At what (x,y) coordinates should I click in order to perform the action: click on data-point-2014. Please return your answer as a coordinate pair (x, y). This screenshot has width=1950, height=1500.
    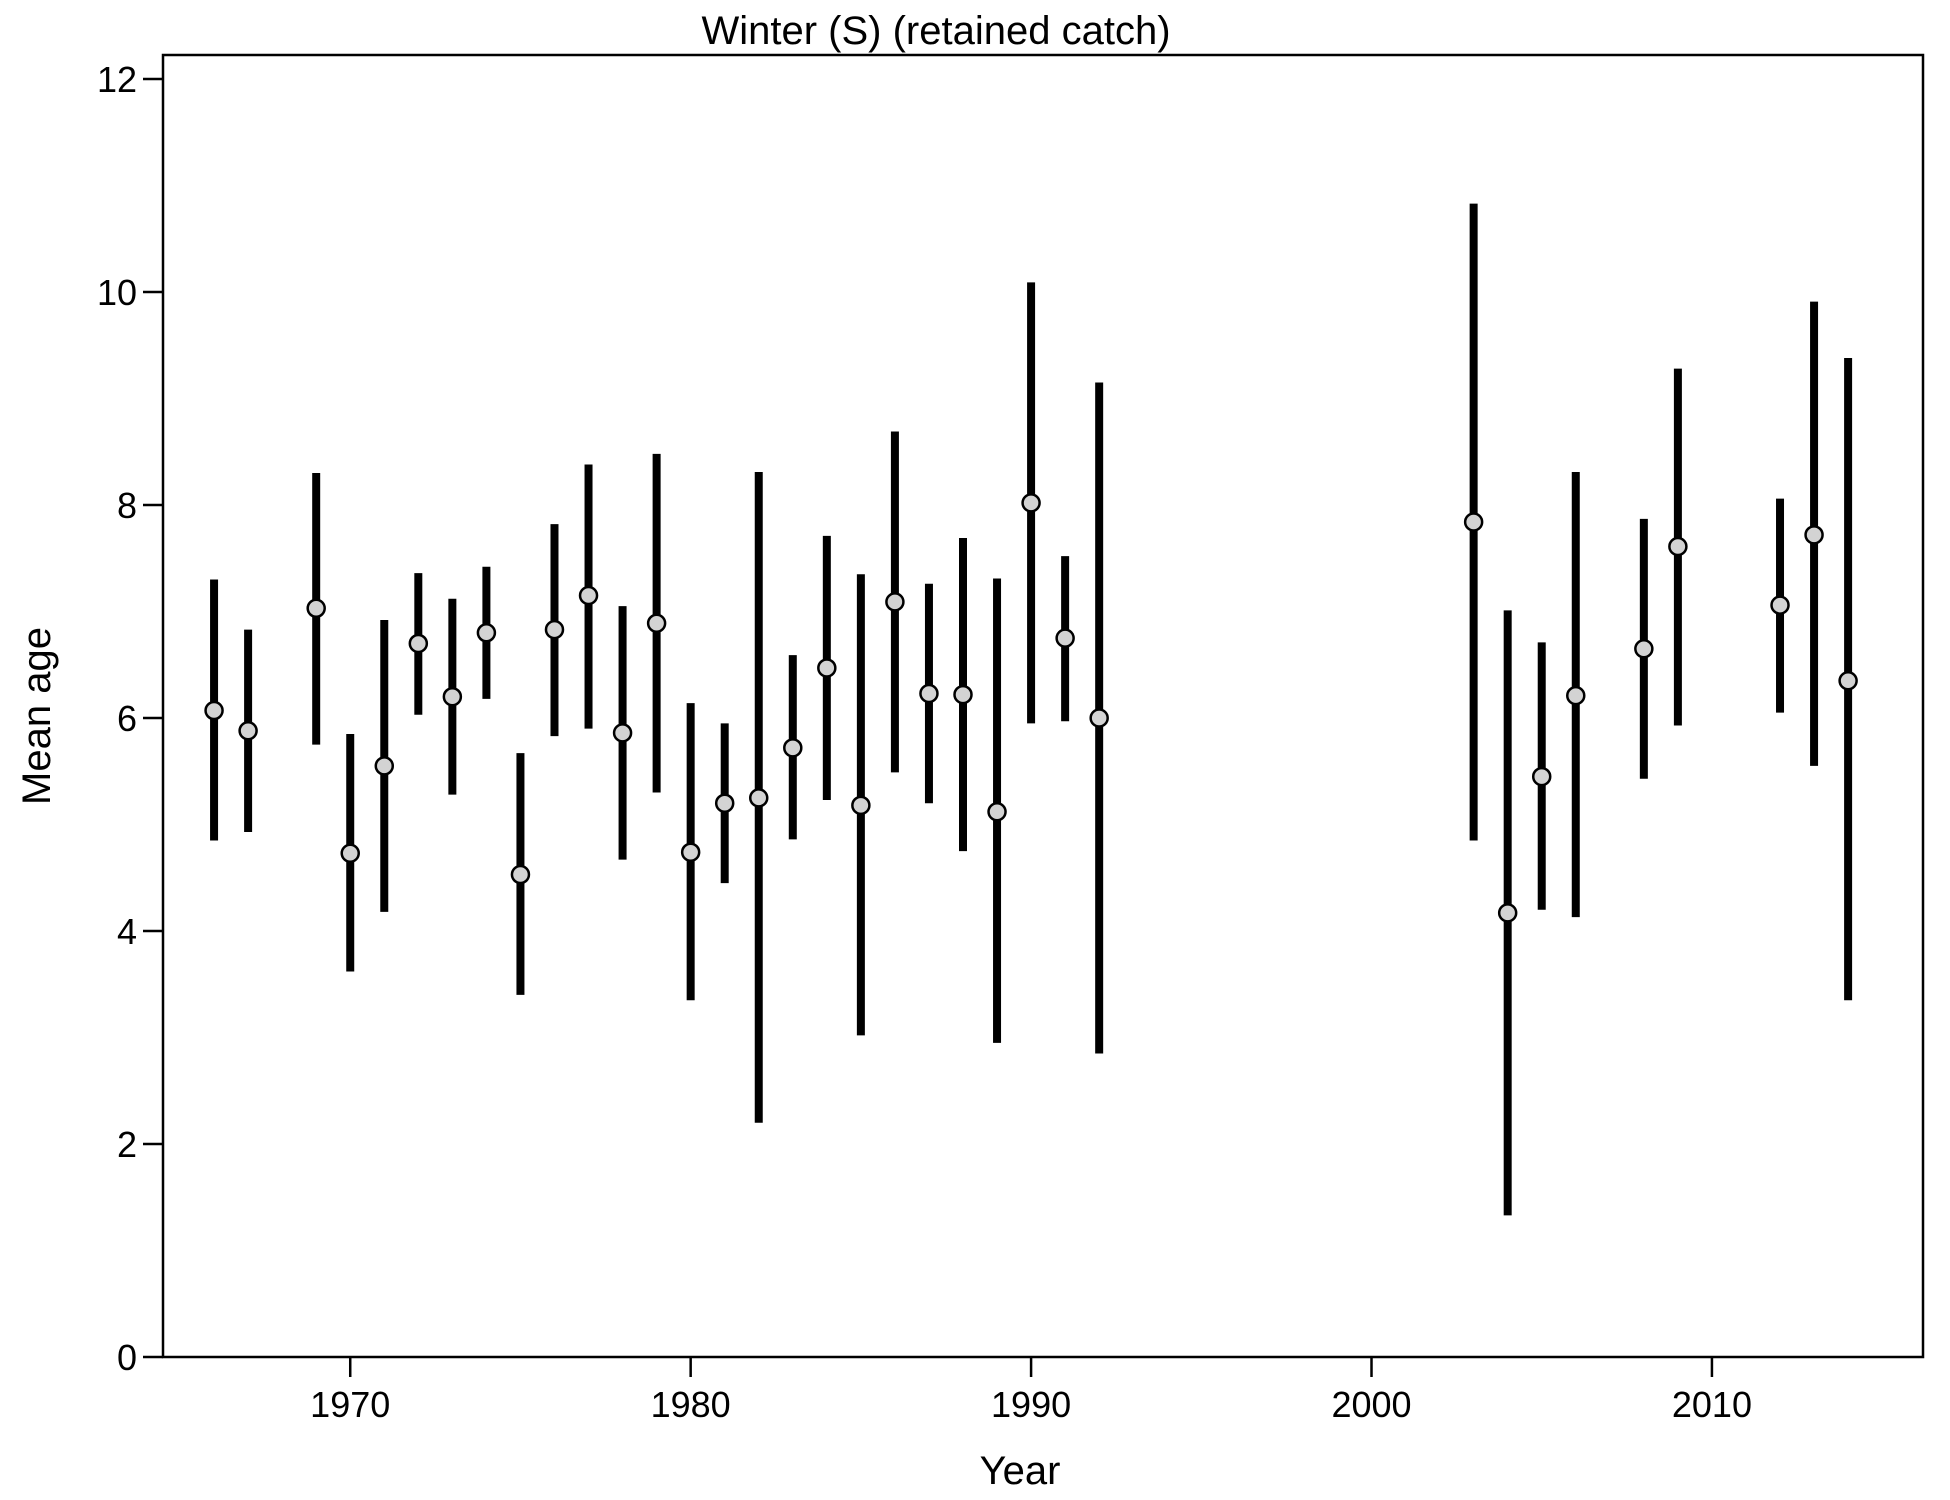
    Looking at the image, I should click on (1848, 680).